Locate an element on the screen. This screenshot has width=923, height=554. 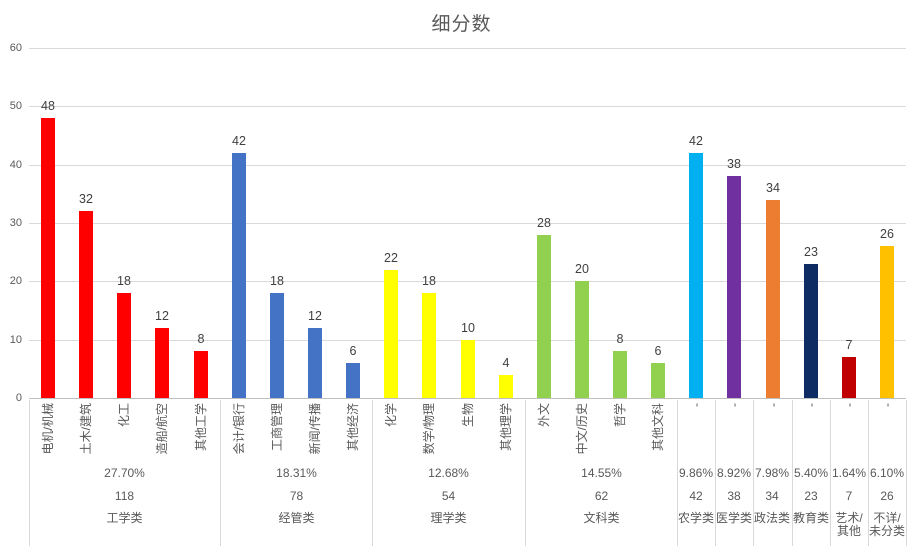
bar-value-label: 48 is located at coordinates (48, 106).